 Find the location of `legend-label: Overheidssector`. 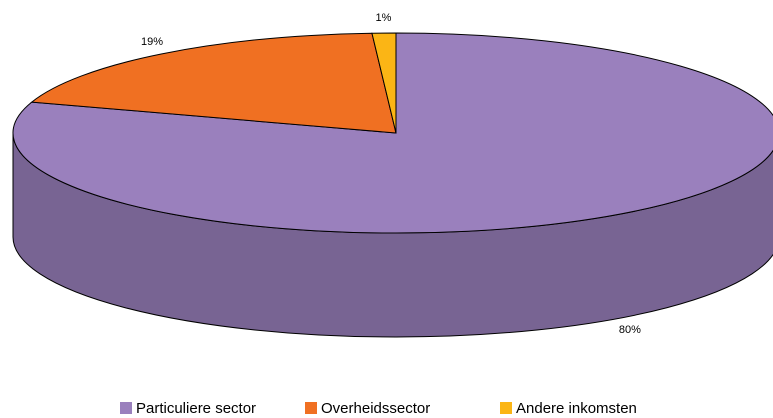

legend-label: Overheidssector is located at coordinates (375, 408).